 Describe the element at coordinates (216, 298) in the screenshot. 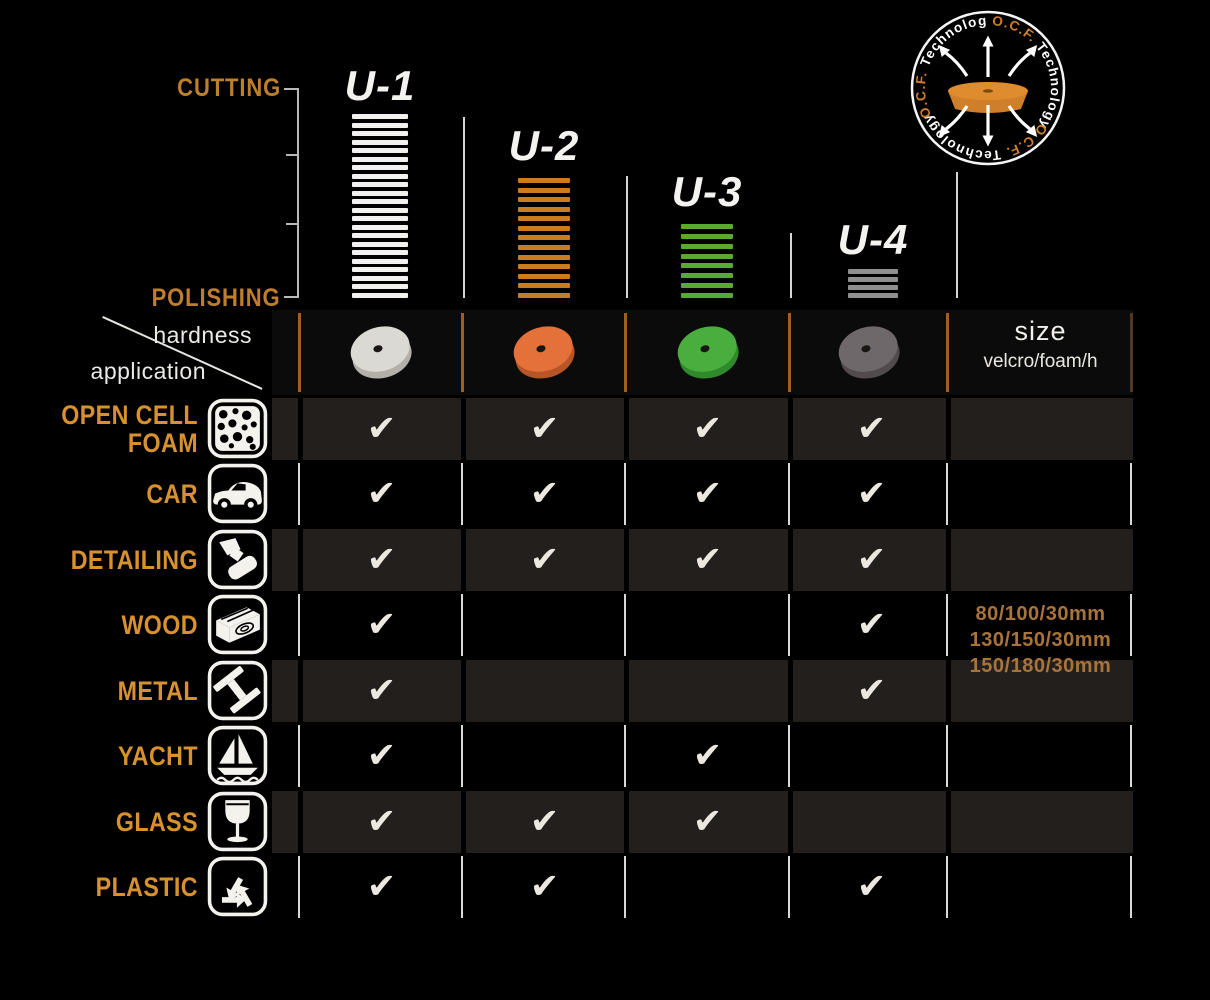

I see `polishing-label: POLISHING` at that location.